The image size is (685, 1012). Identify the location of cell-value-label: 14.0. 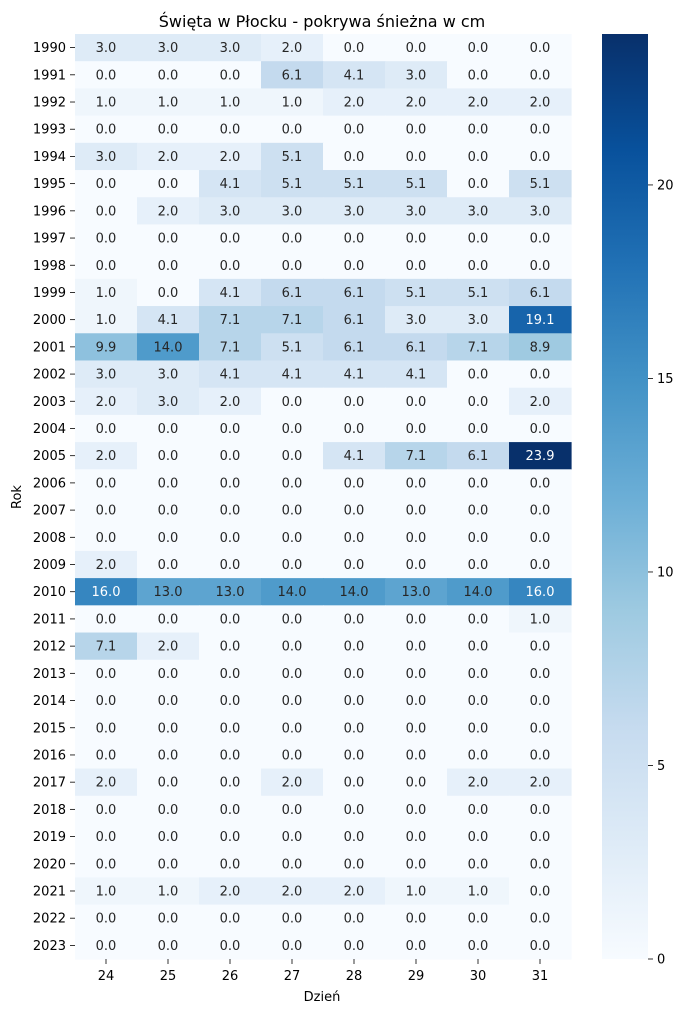
(478, 592).